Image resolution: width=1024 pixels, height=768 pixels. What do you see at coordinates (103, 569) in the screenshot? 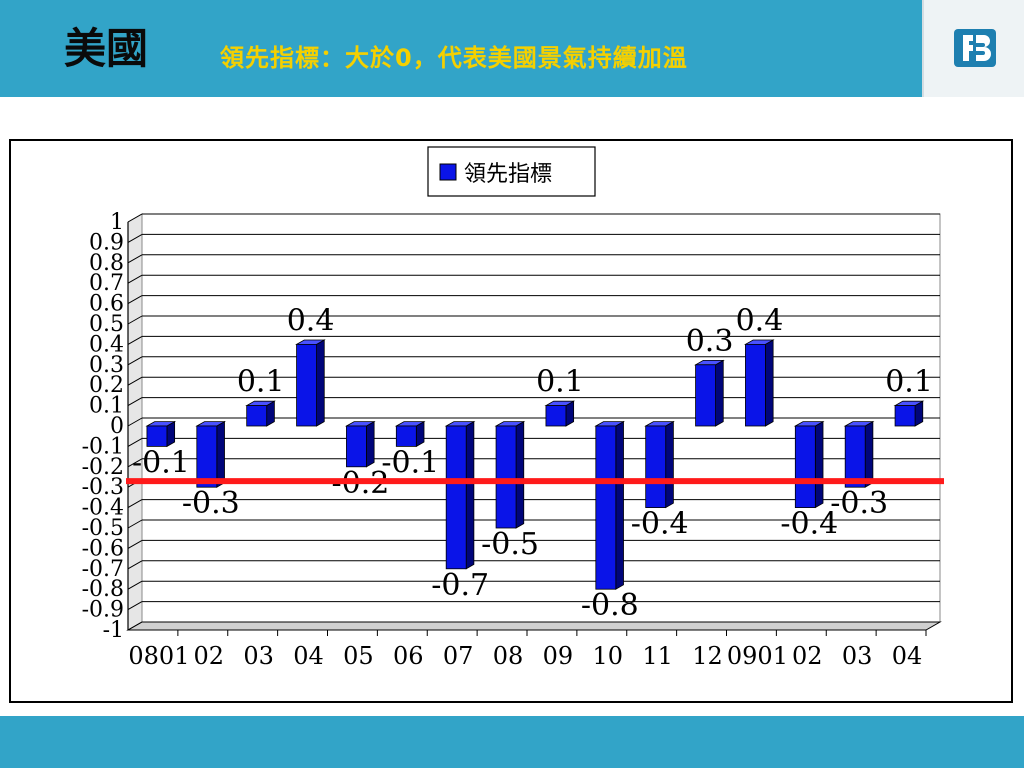
I see `y-tick-label: -0.7` at bounding box center [103, 569].